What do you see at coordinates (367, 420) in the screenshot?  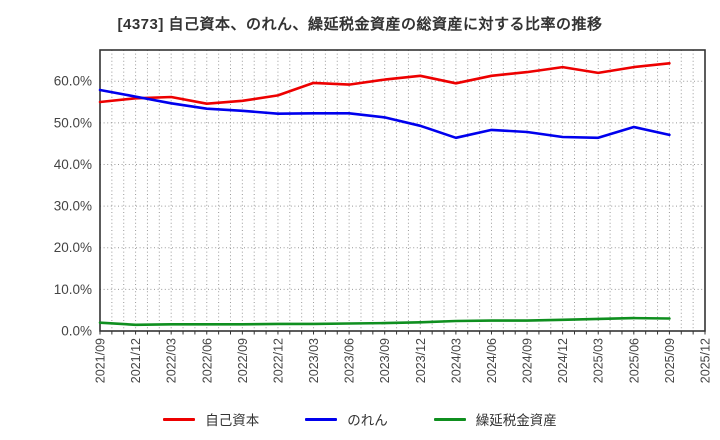 I see `legend-label-goodwill: のれん` at bounding box center [367, 420].